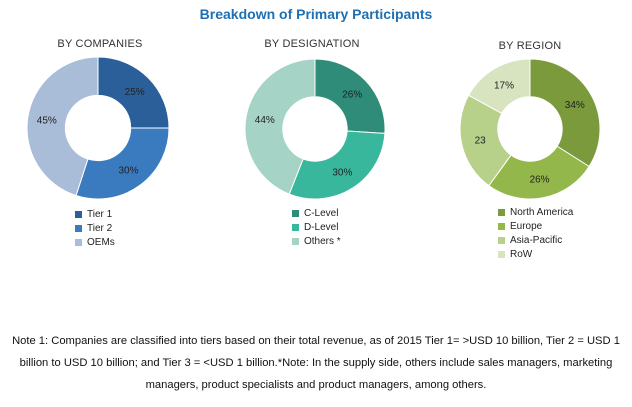 The image size is (632, 407). I want to click on legend-item: D-Level, so click(316, 227).